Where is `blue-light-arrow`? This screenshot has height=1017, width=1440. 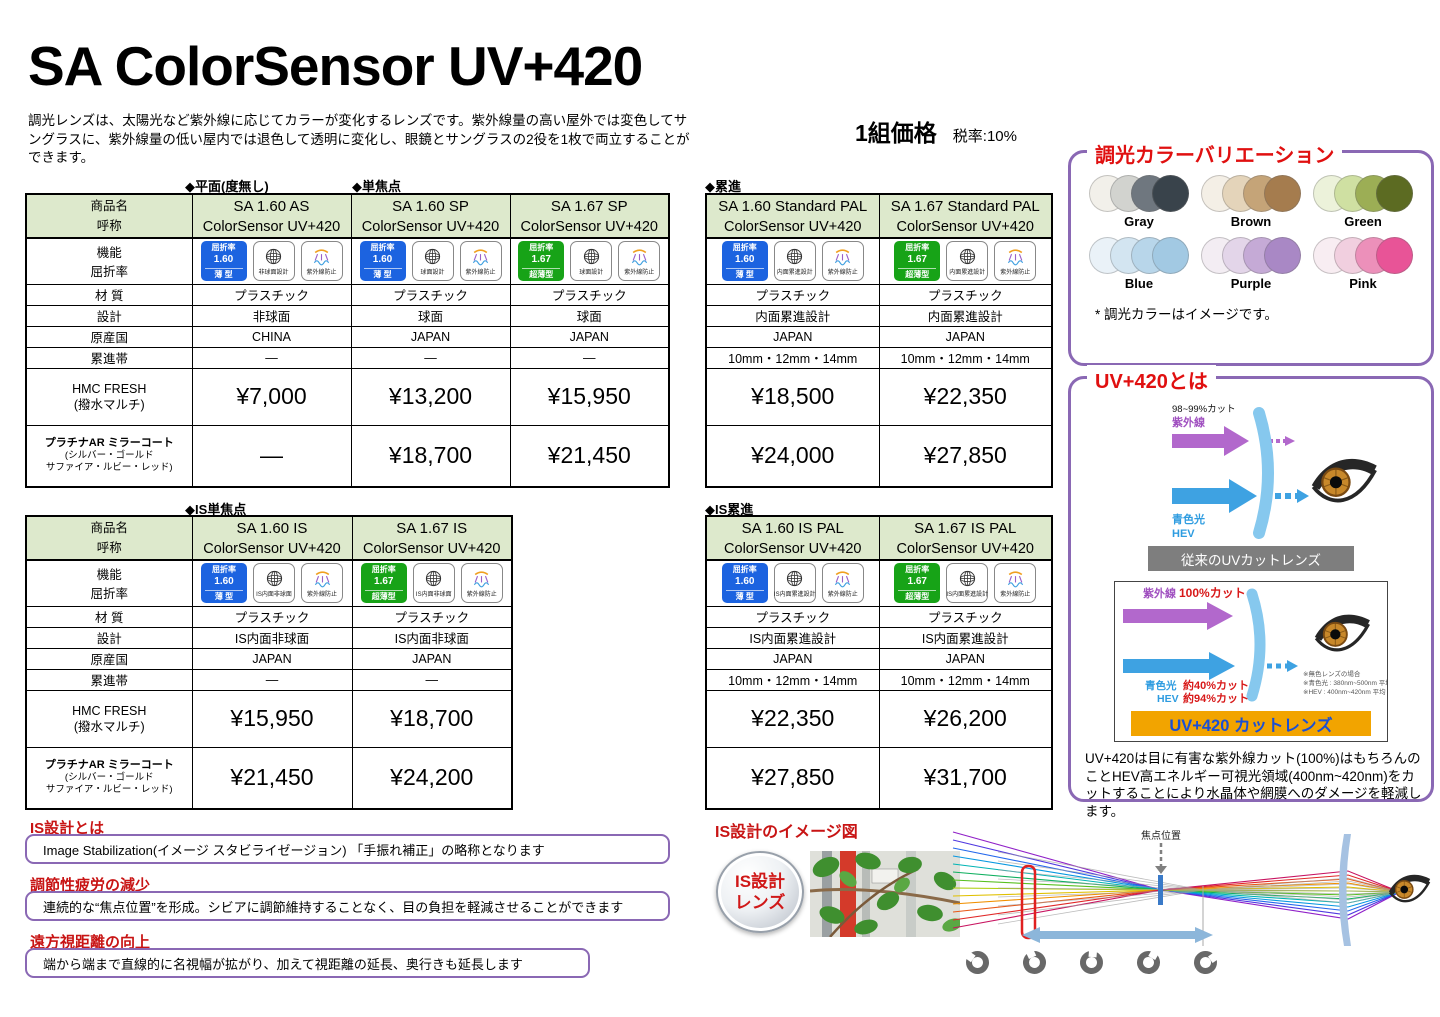
blue-light-arrow is located at coordinates (1214, 496).